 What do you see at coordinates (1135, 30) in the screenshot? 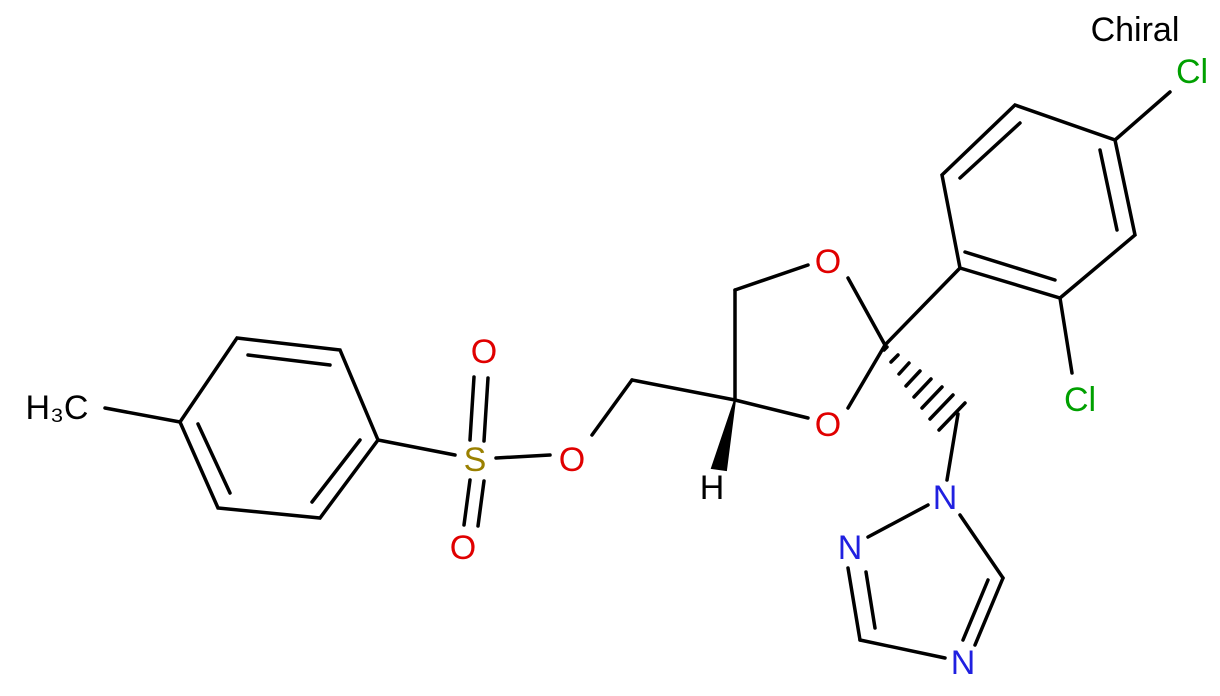
I see `chiral-label: Chiral` at bounding box center [1135, 30].